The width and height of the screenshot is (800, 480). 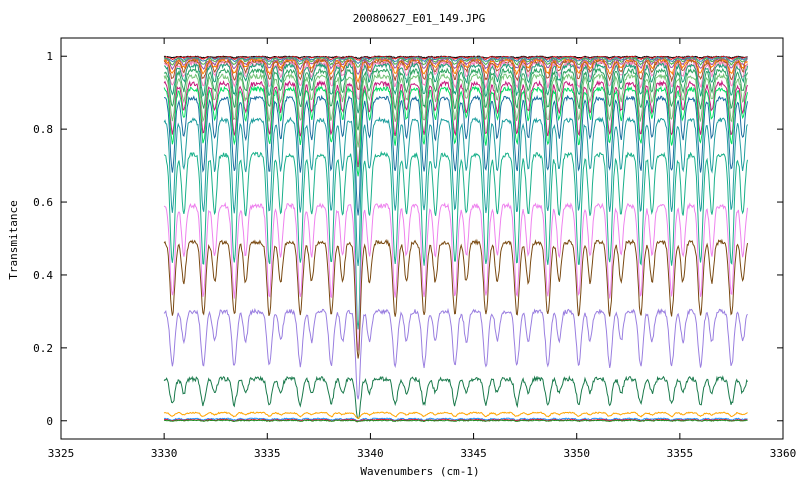 I want to click on x-tick-label: 3350, so click(x=576, y=453).